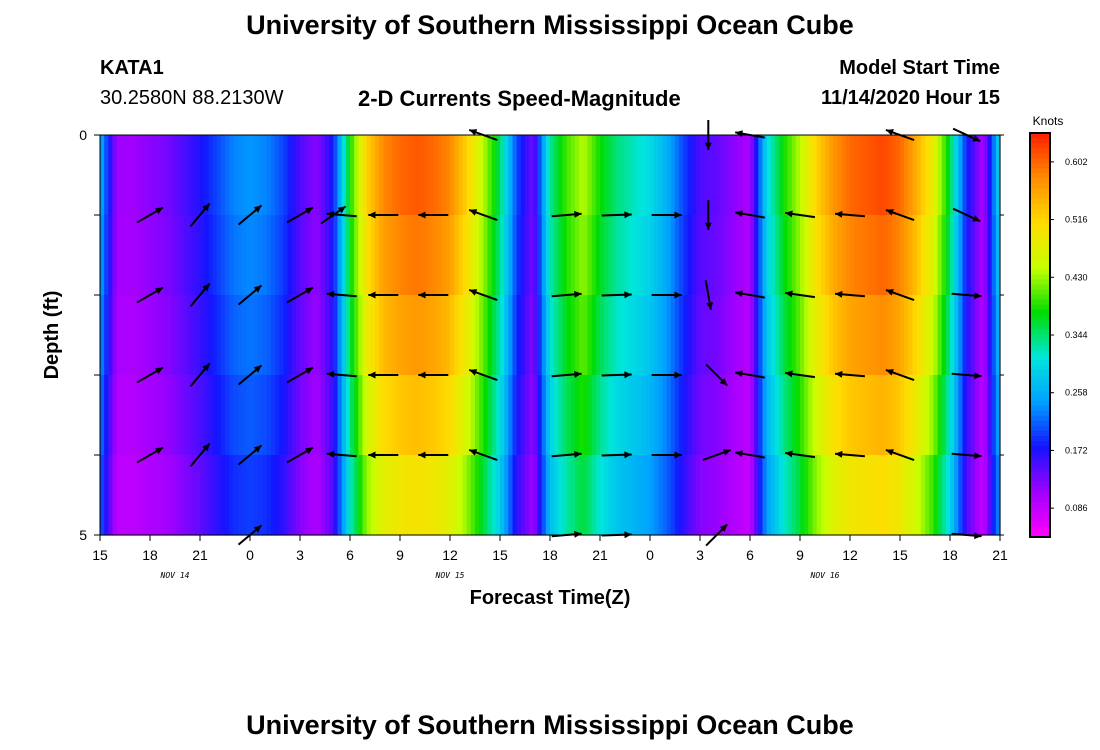  What do you see at coordinates (1076, 393) in the screenshot?
I see `colorbar-tick-label: 0.258` at bounding box center [1076, 393].